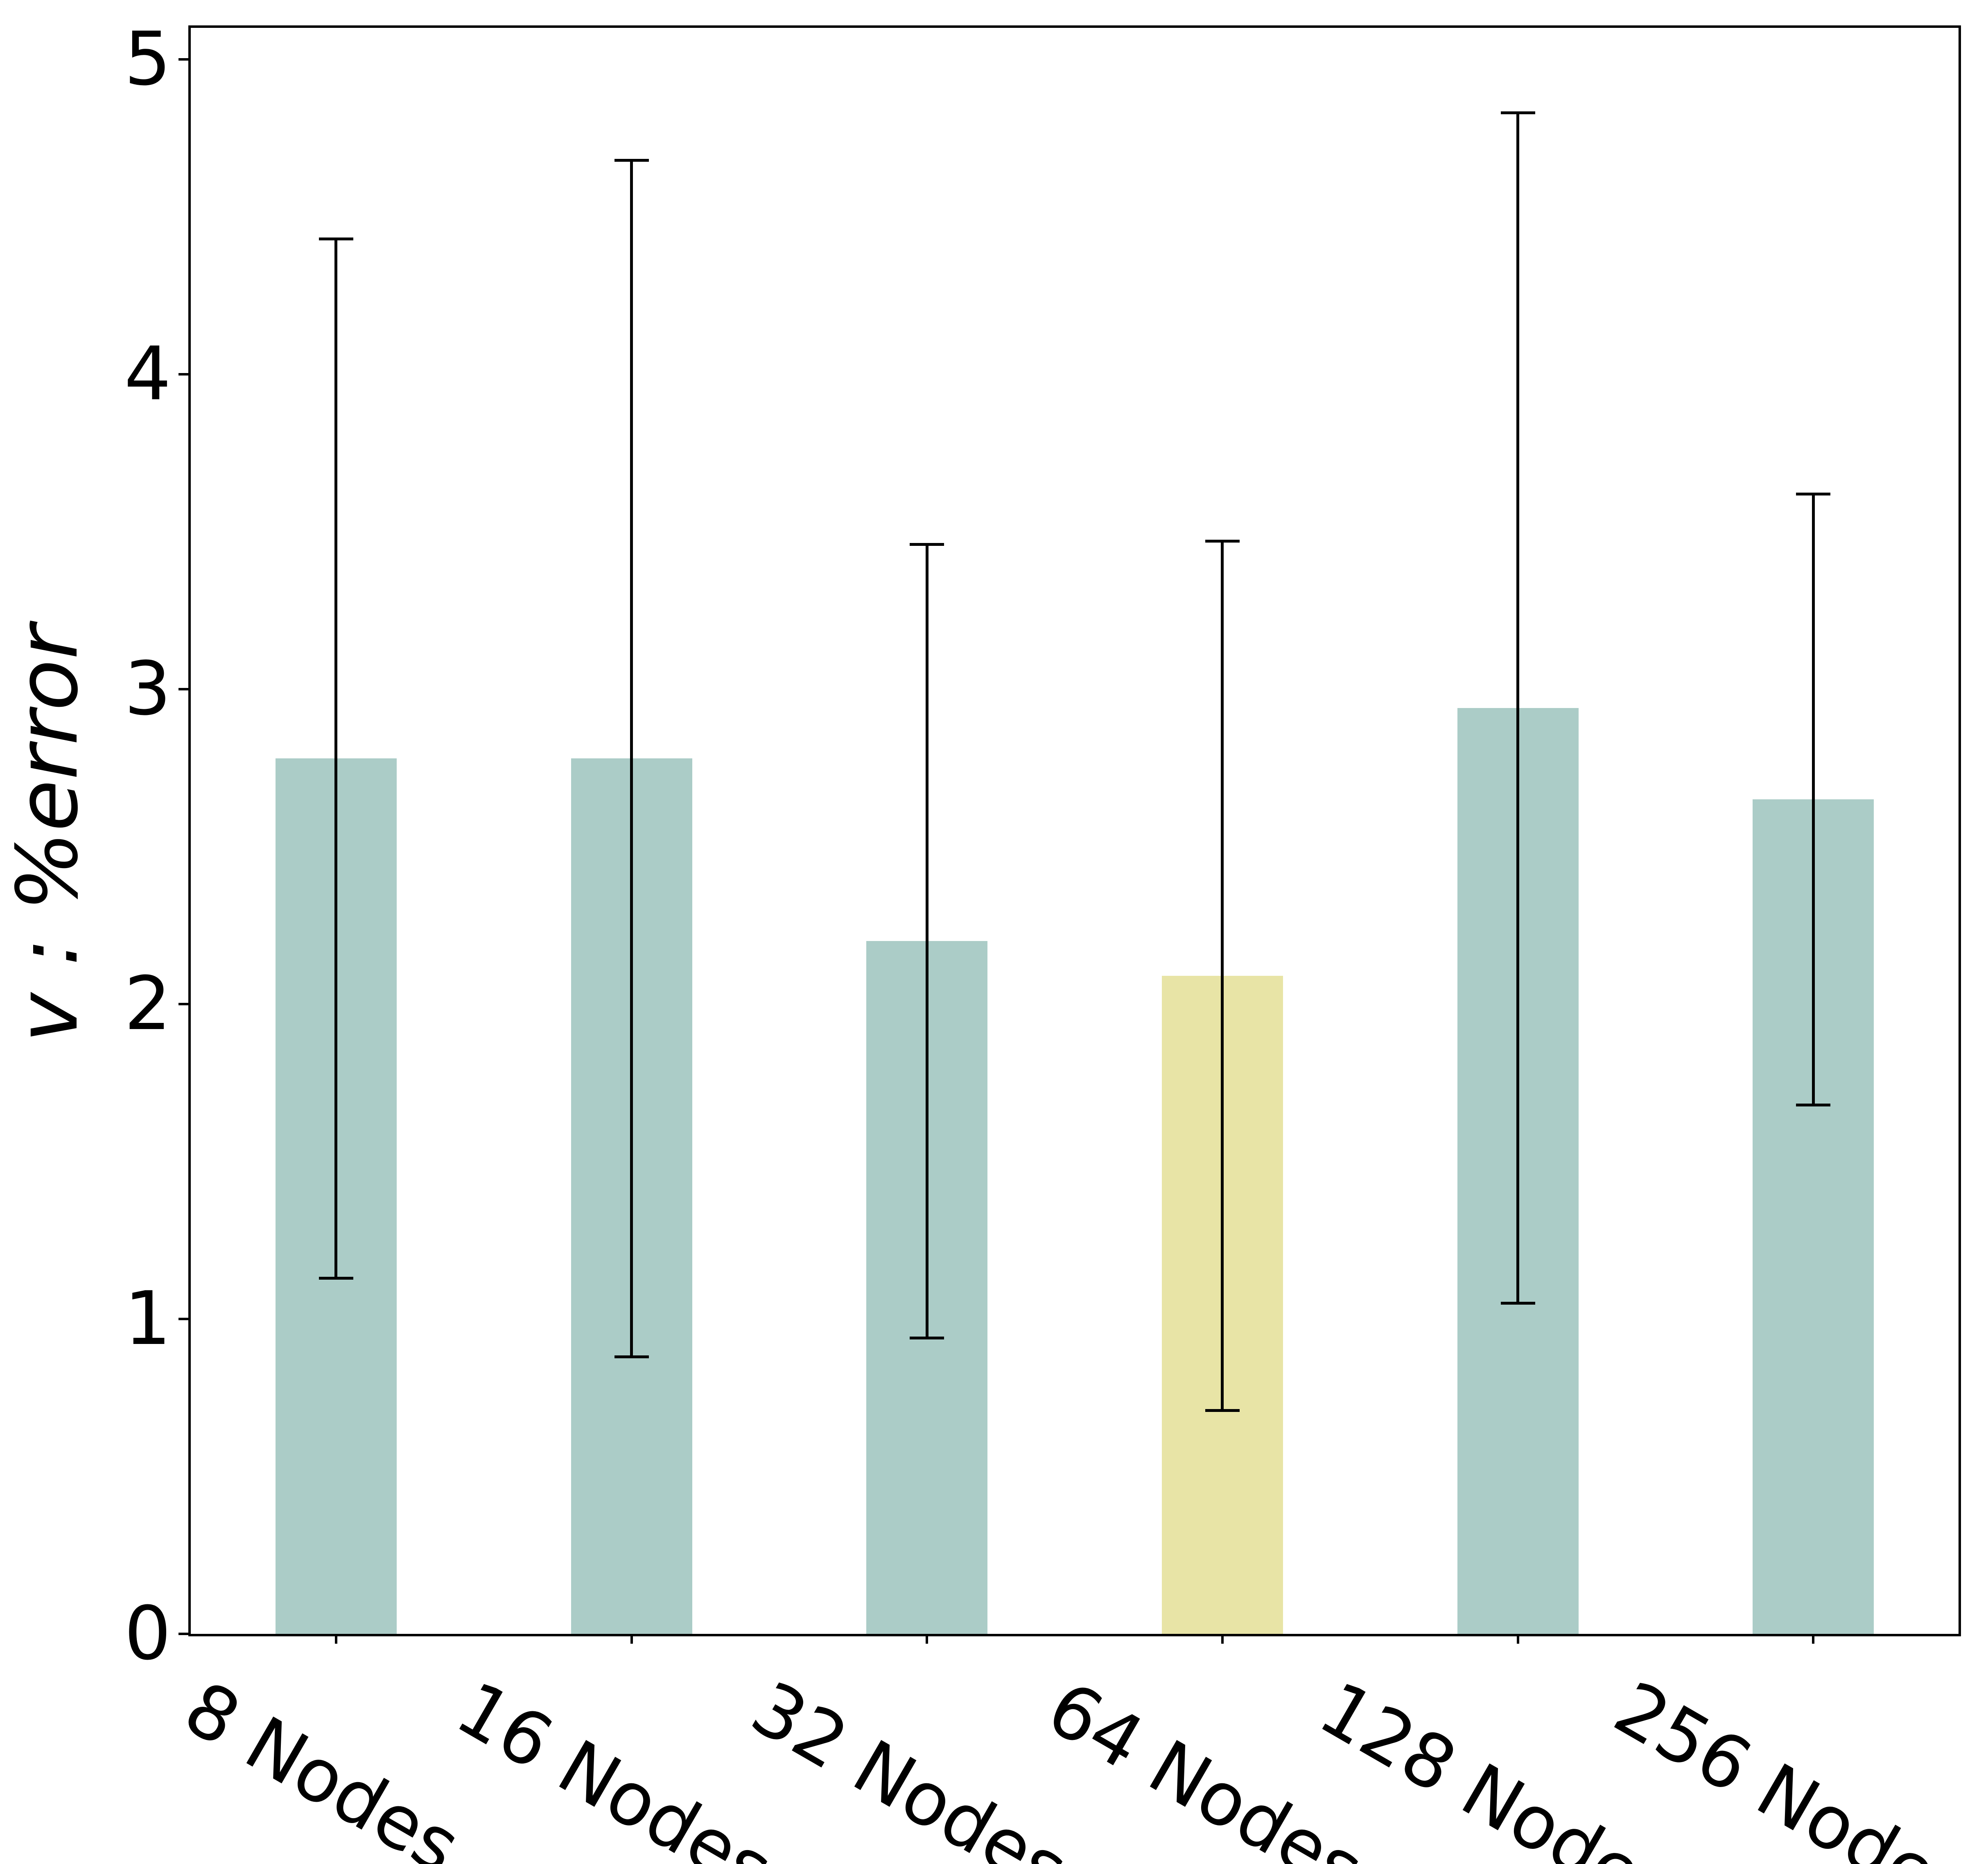 This screenshot has height=1864, width=1988. Describe the element at coordinates (147, 1004) in the screenshot. I see `y-tick-label: 2` at that location.